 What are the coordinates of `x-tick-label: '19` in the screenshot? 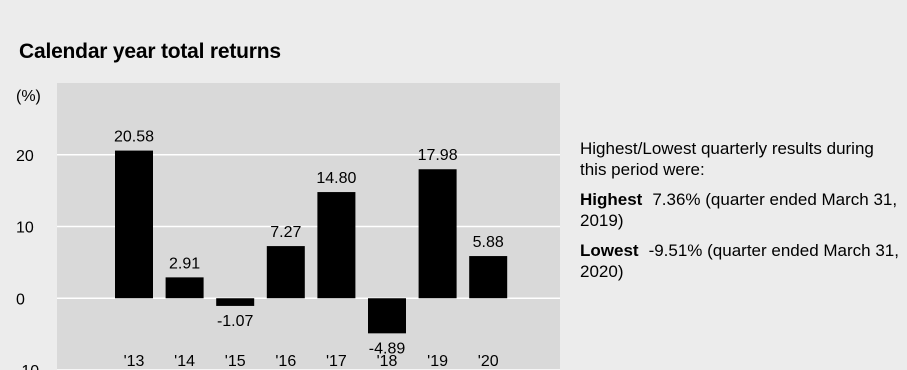 It's located at (437, 361).